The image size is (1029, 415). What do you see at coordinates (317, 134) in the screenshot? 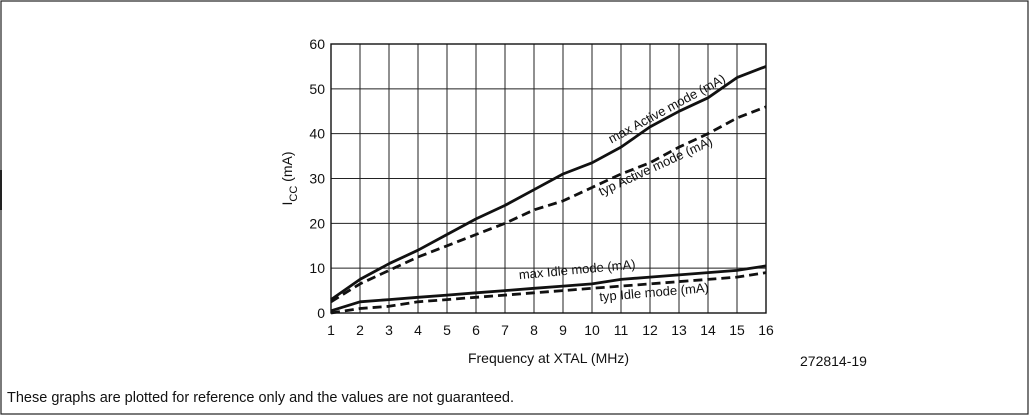
I see `y-tick-label: 40` at bounding box center [317, 134].